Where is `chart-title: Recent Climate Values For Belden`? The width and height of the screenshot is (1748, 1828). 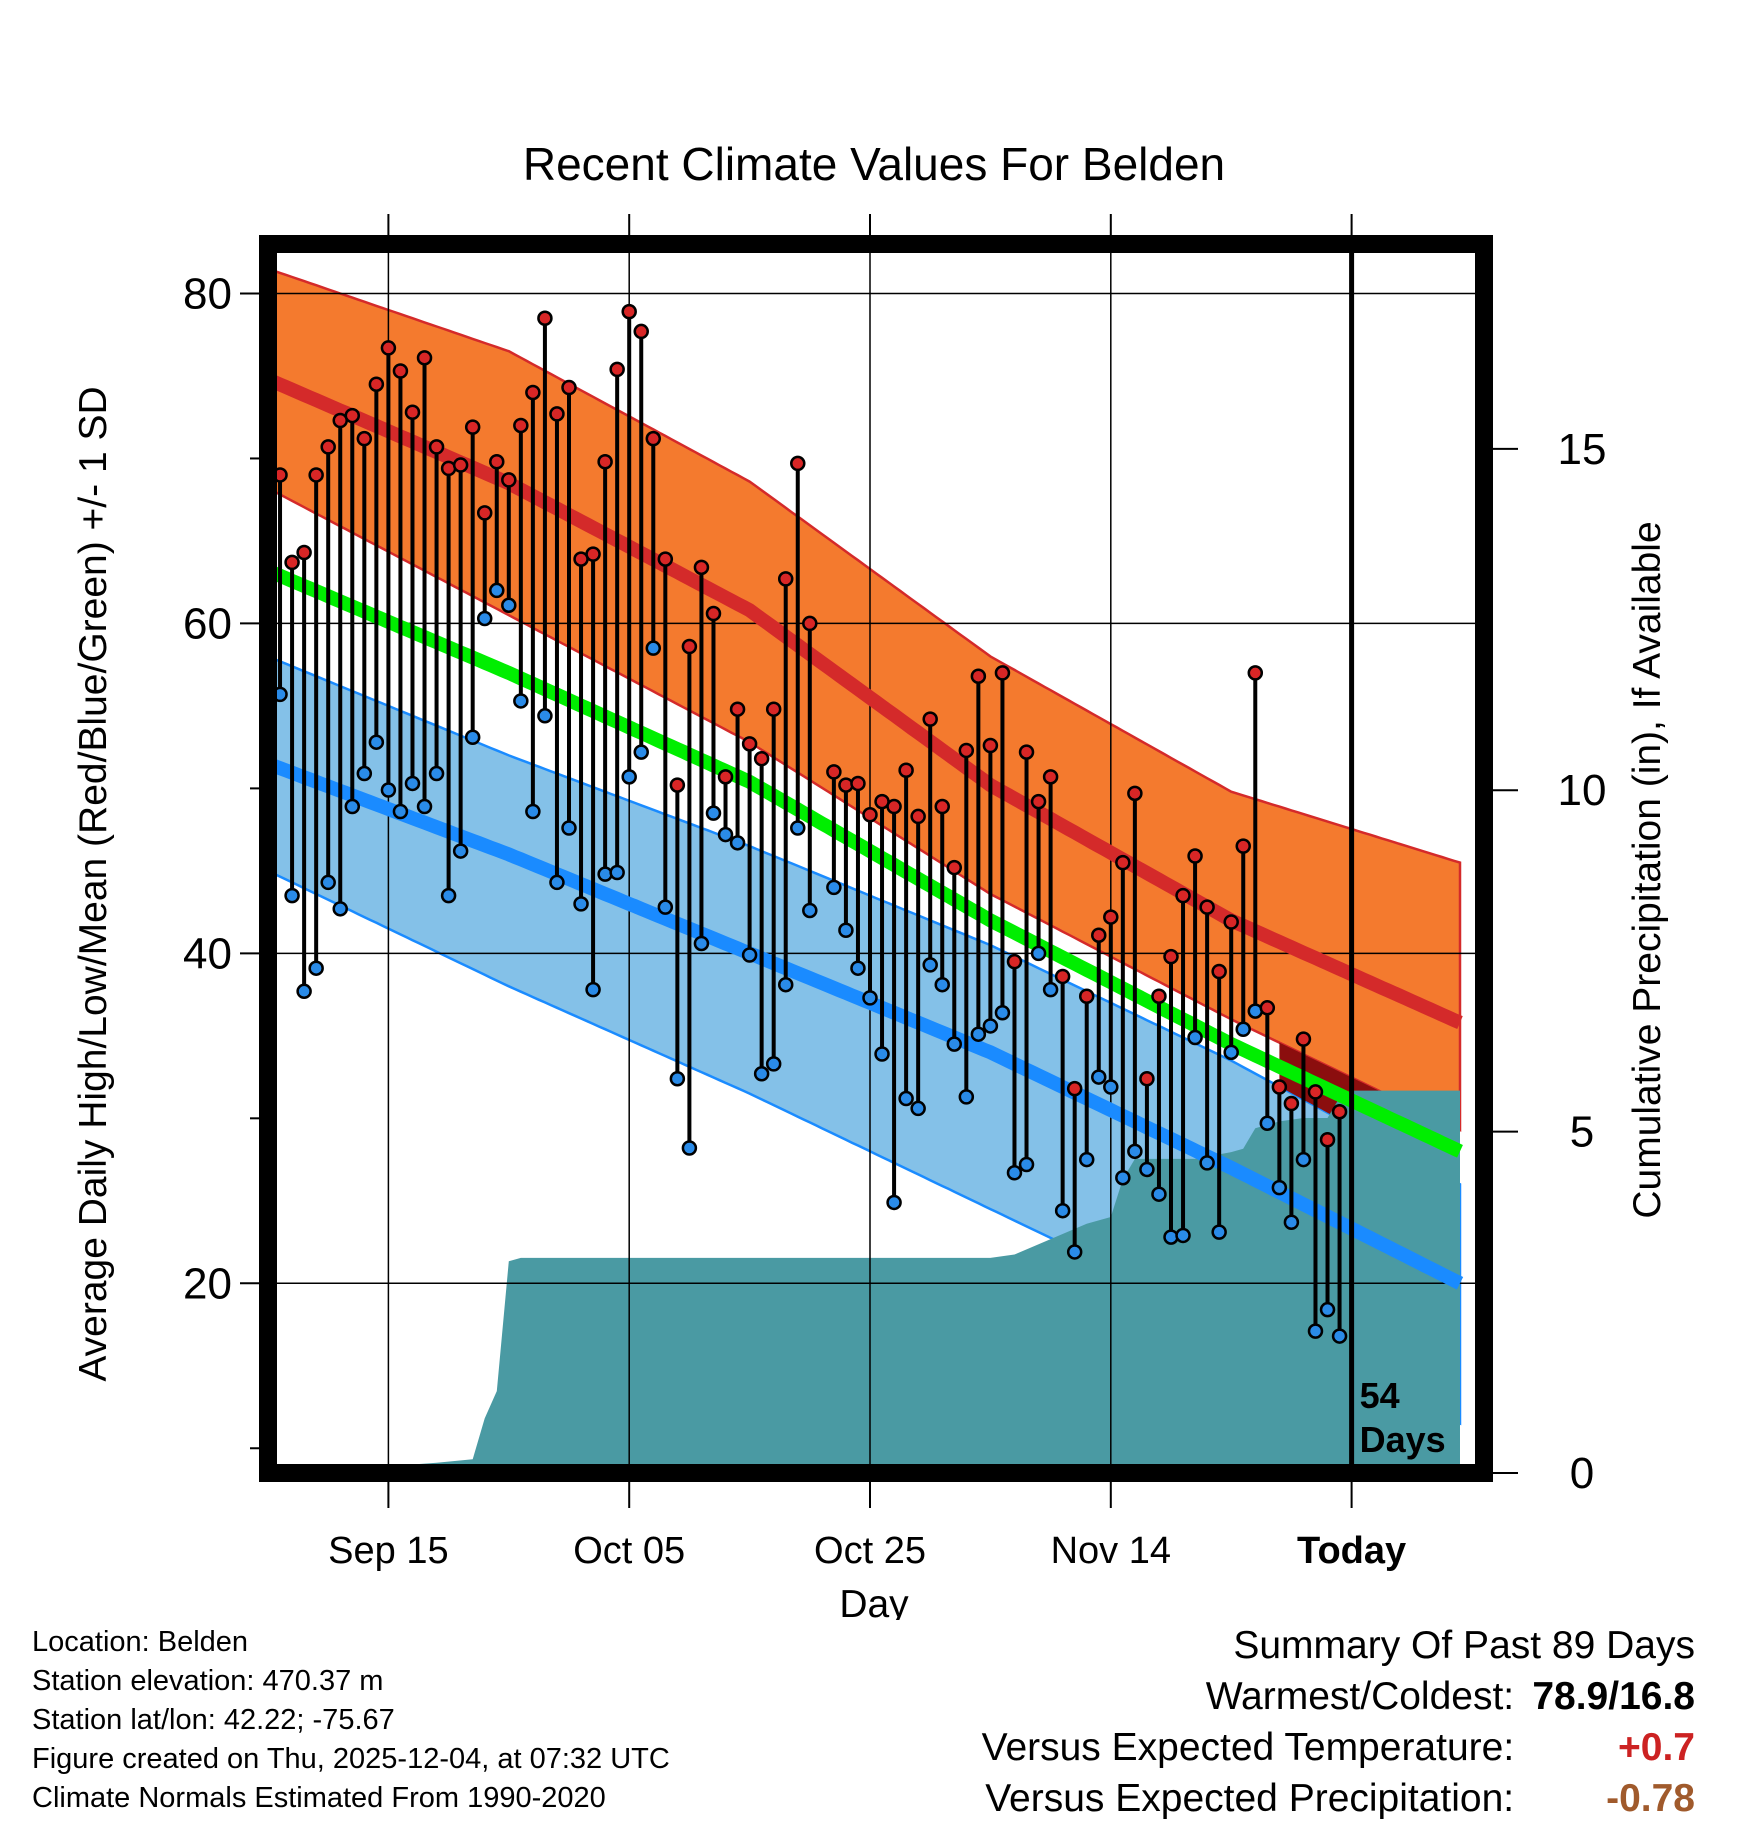 chart-title: Recent Climate Values For Belden is located at coordinates (874, 164).